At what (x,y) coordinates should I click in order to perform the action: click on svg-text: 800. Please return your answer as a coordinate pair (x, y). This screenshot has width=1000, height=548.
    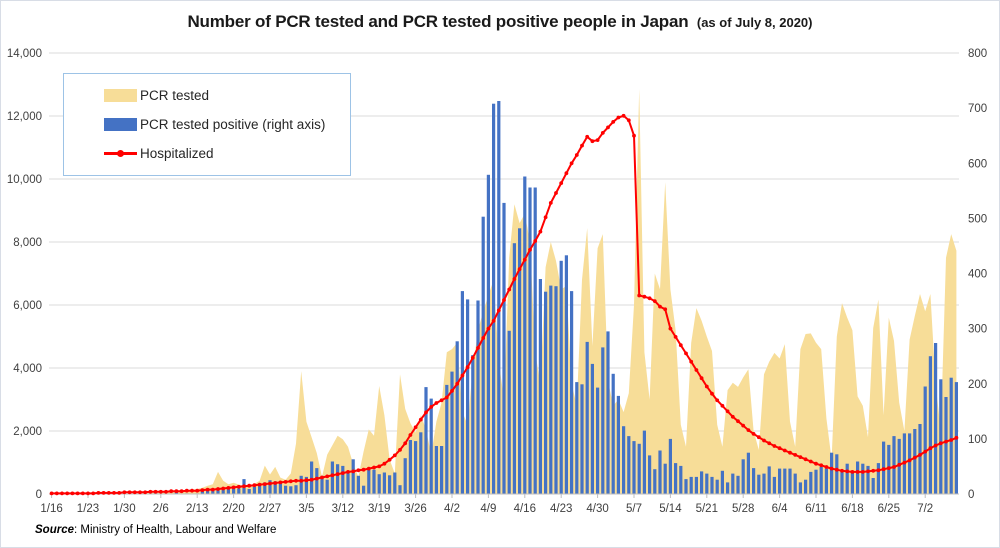
    Looking at the image, I should click on (977, 54).